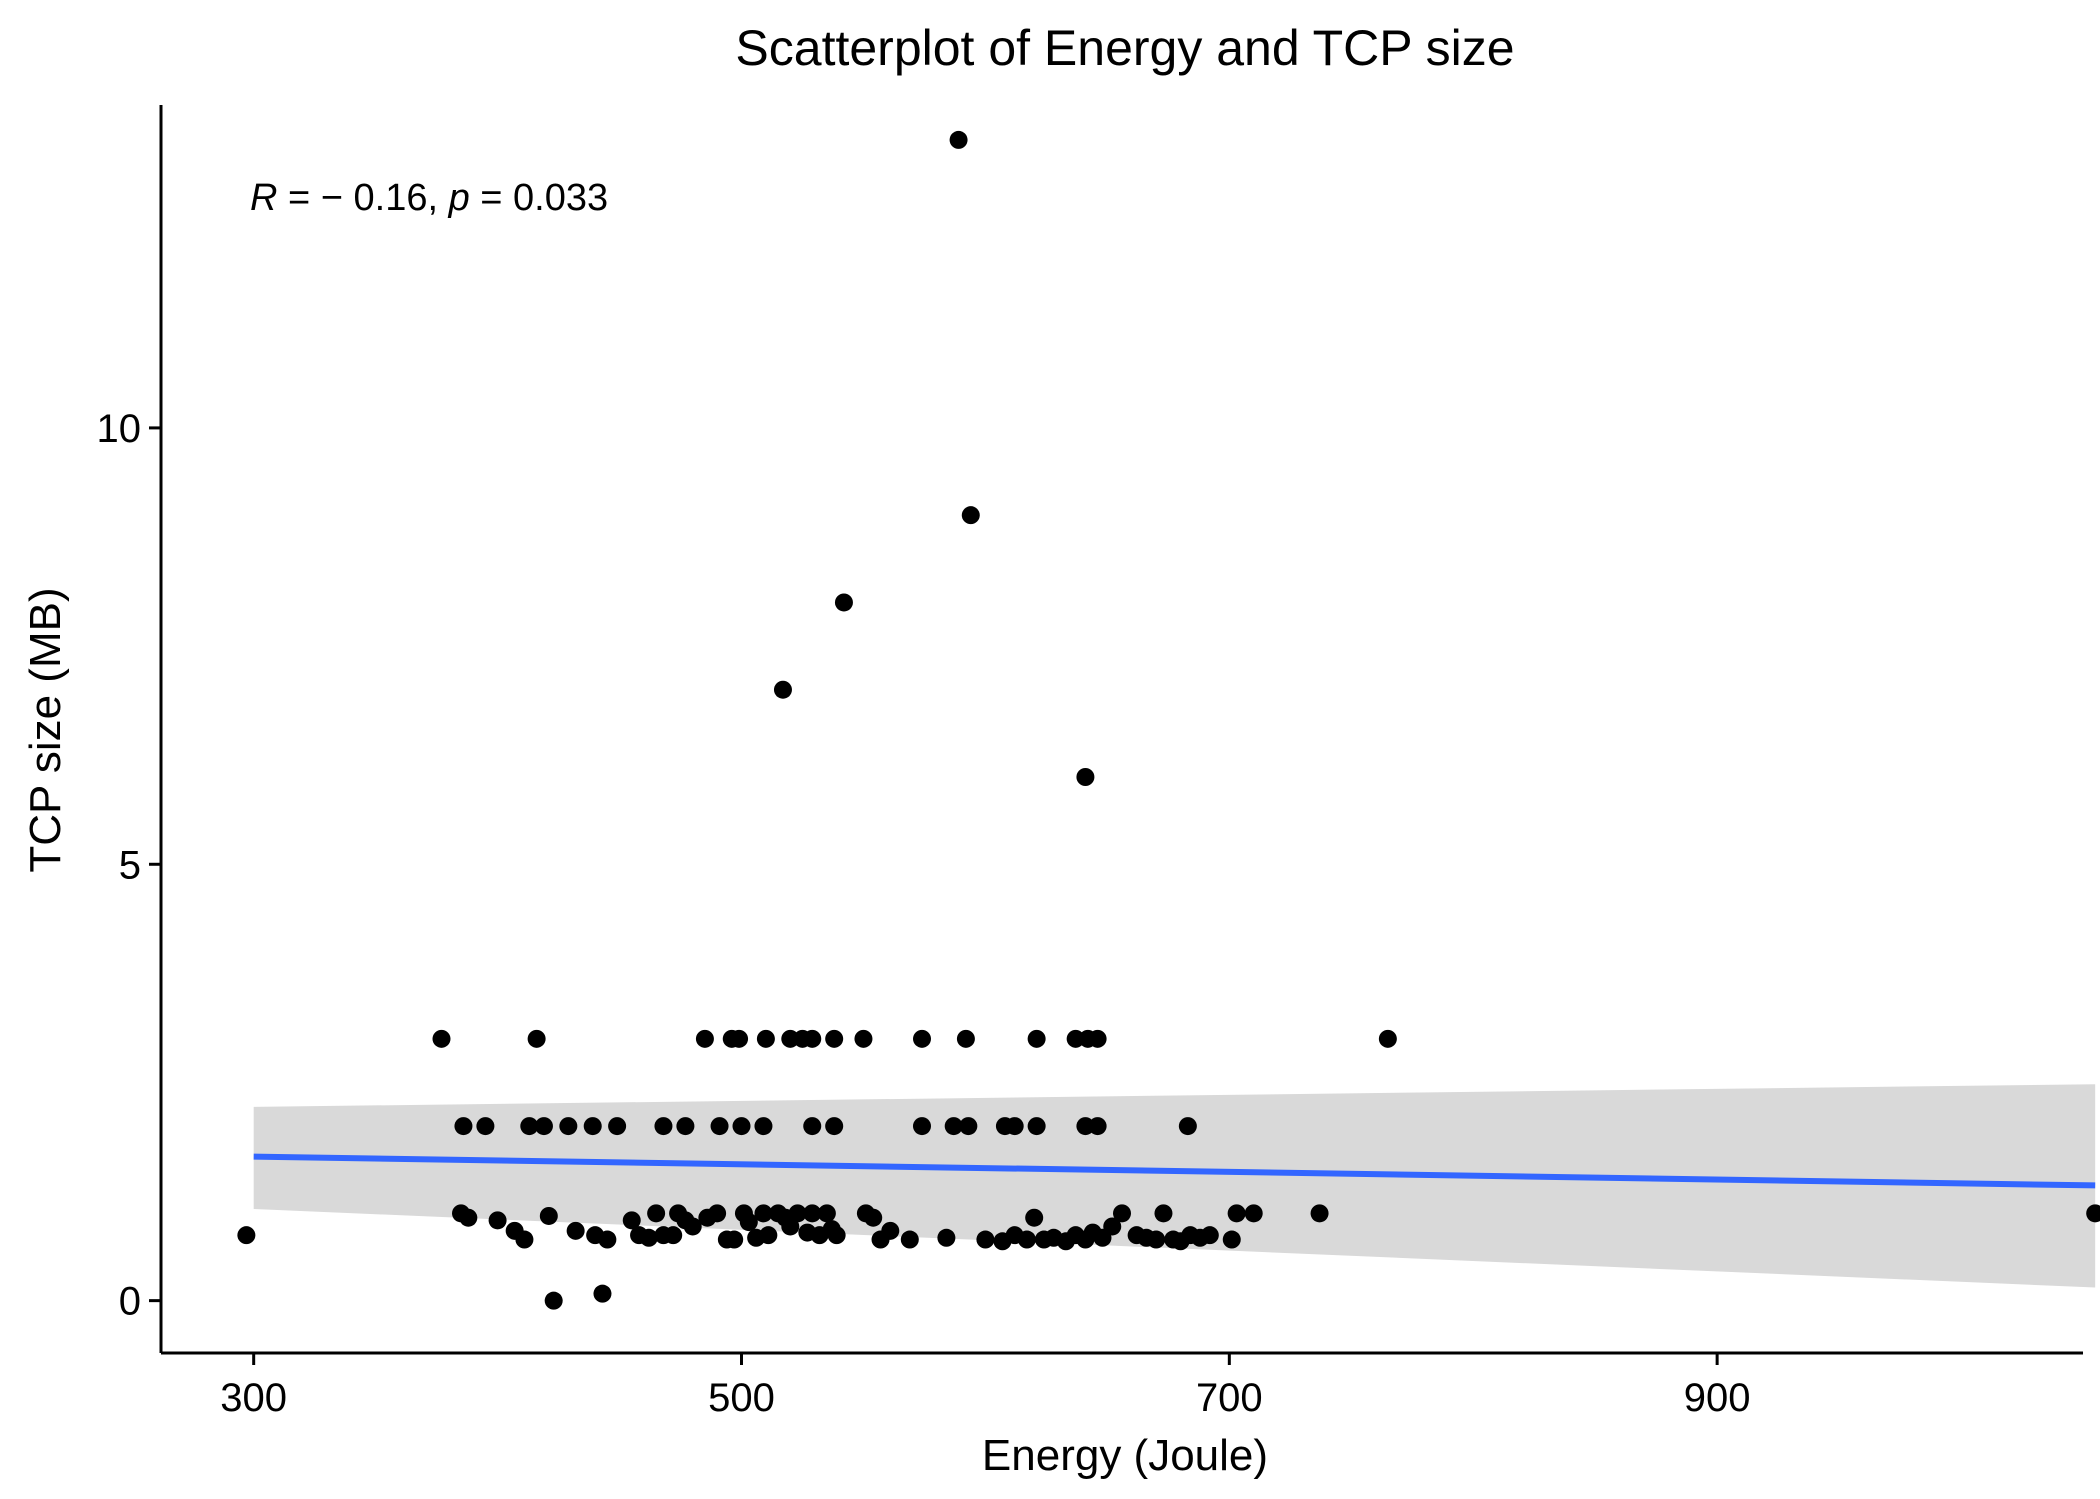 The height and width of the screenshot is (1499, 2100). I want to click on x-tick-label: 900, so click(1717, 1398).